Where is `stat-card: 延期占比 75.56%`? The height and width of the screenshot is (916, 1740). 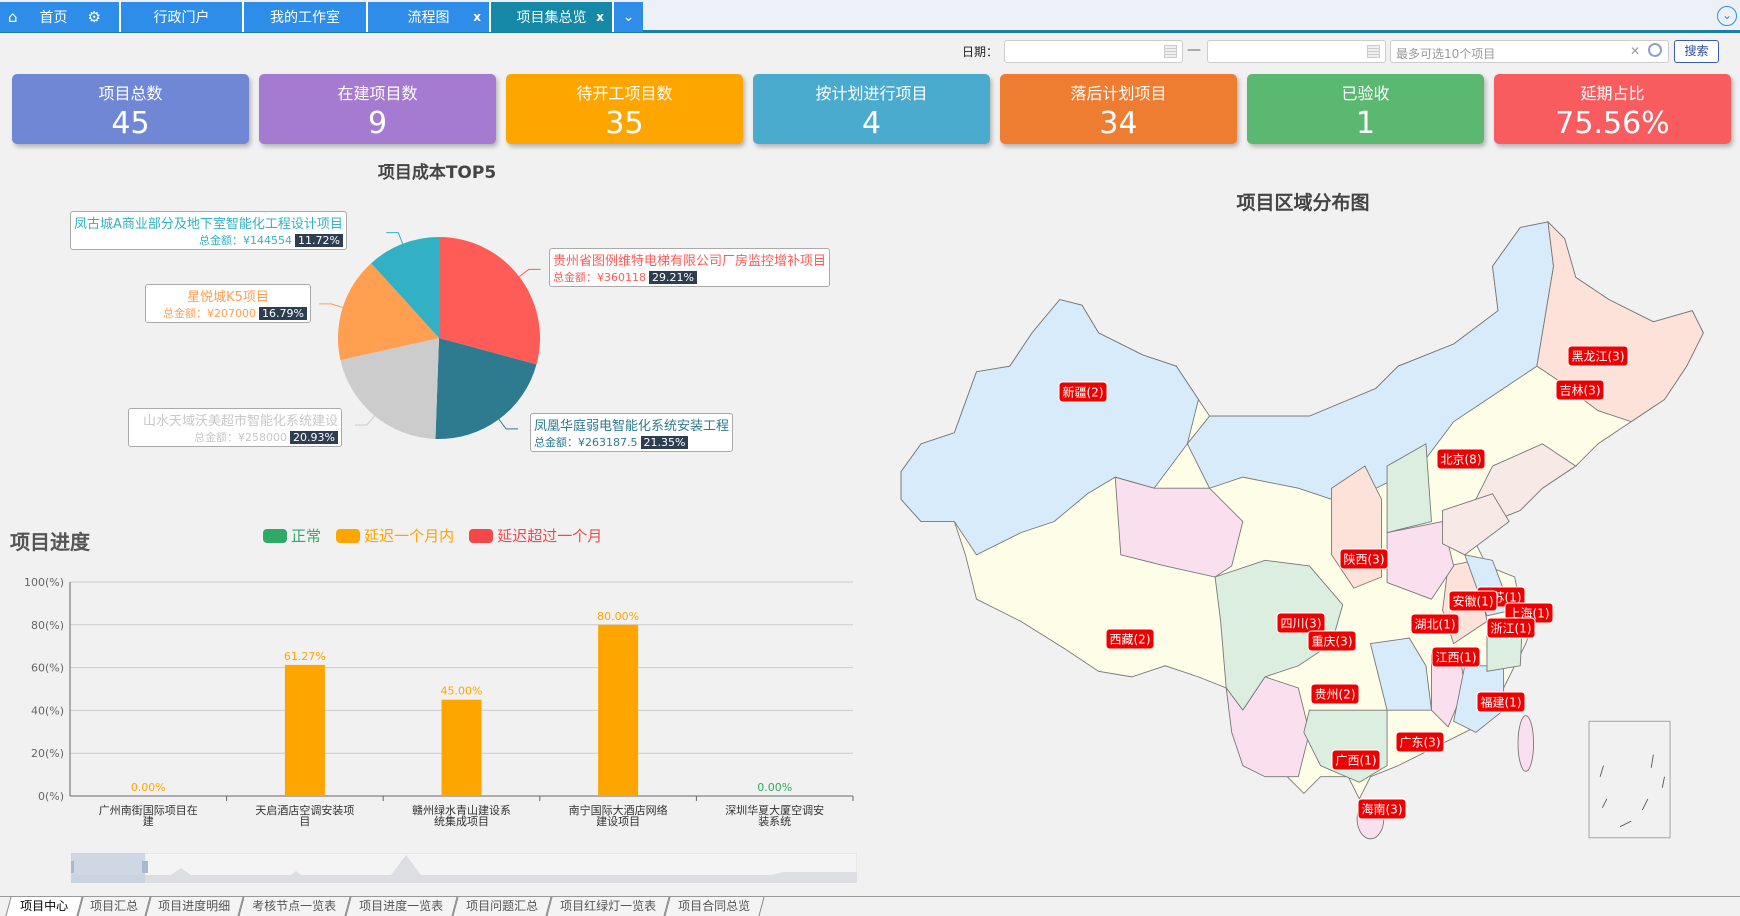
stat-card: 延期占比 75.56% is located at coordinates (1612, 109).